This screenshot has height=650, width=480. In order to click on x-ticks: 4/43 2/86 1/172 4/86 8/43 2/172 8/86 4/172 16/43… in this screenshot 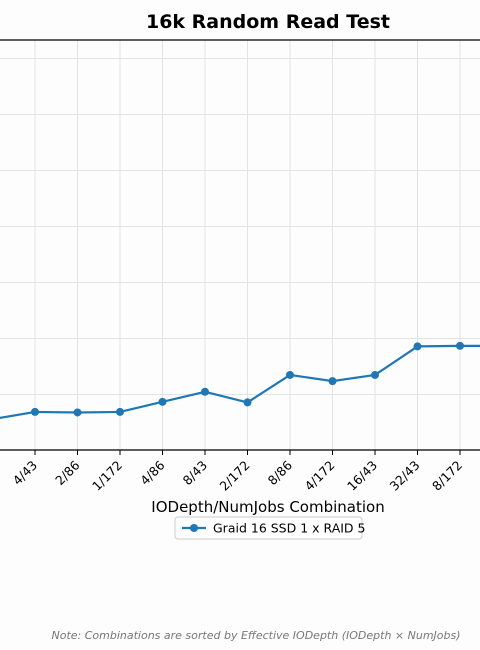, I will do `click(237, 472)`.